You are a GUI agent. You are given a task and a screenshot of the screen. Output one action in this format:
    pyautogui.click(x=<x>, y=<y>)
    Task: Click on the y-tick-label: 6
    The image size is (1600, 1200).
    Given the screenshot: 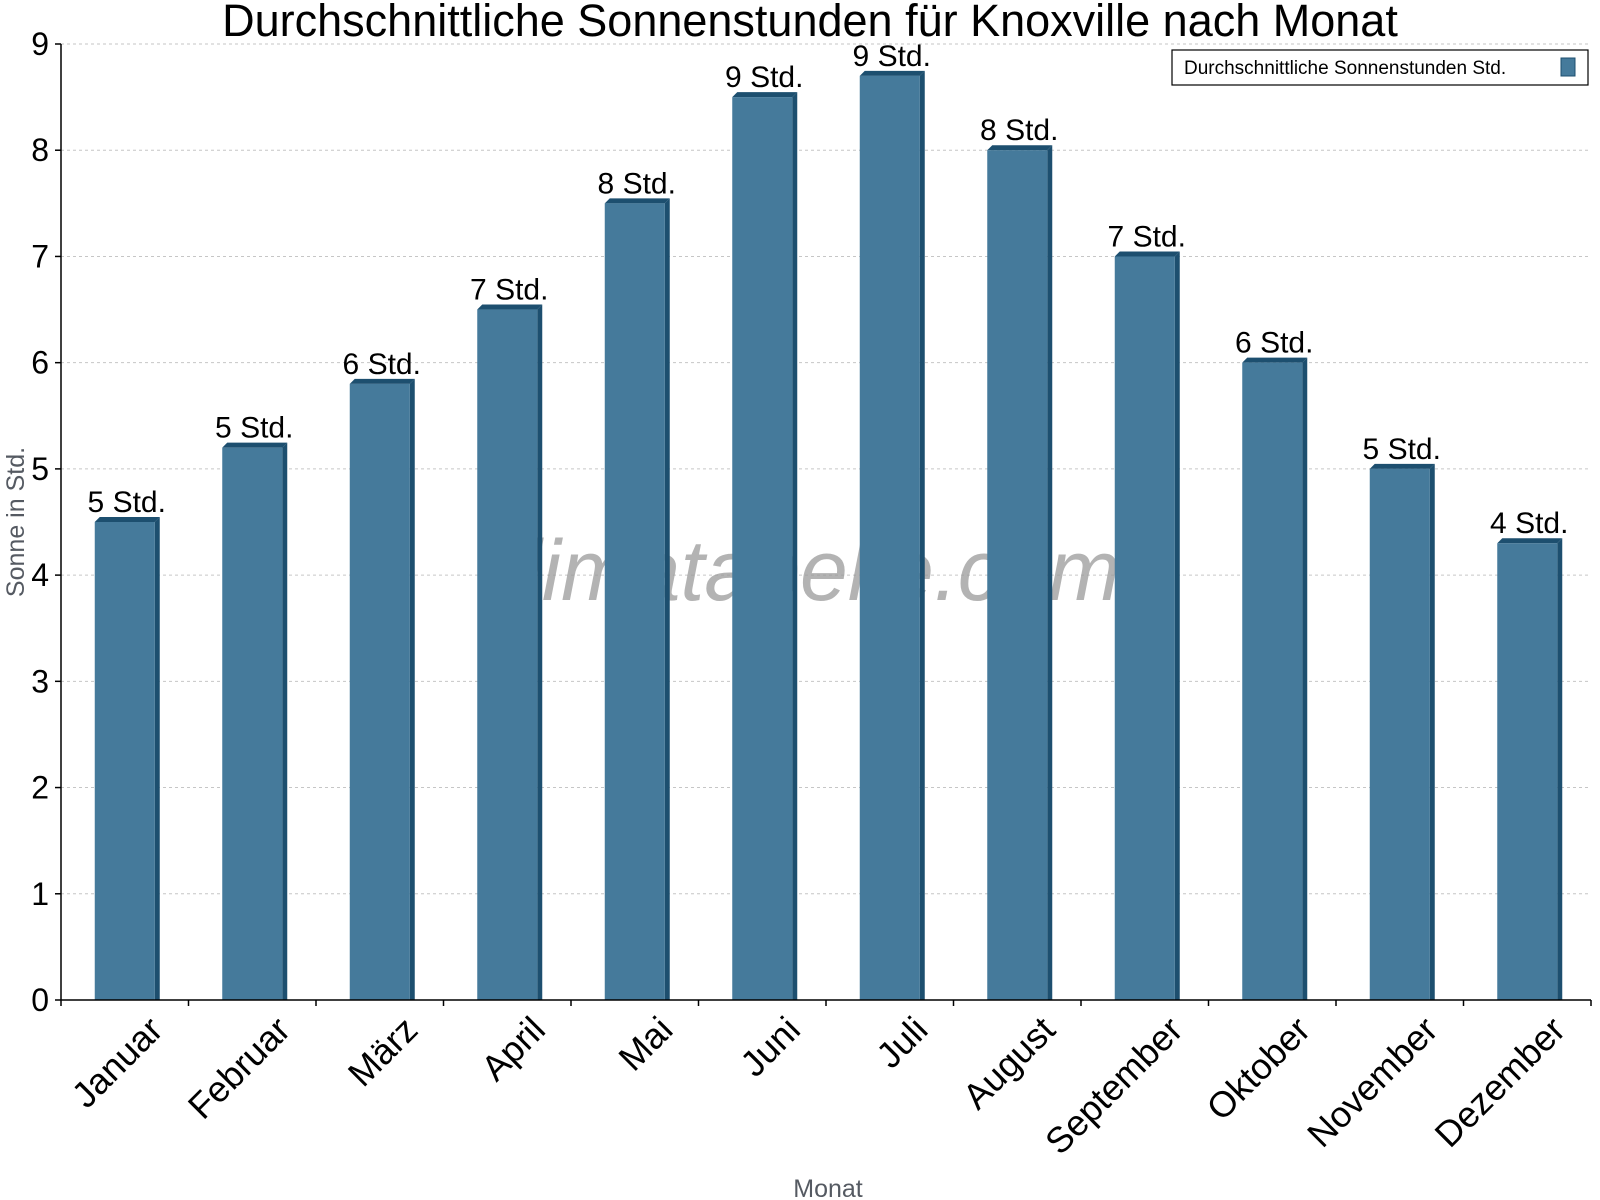 What is the action you would take?
    pyautogui.click(x=40, y=363)
    